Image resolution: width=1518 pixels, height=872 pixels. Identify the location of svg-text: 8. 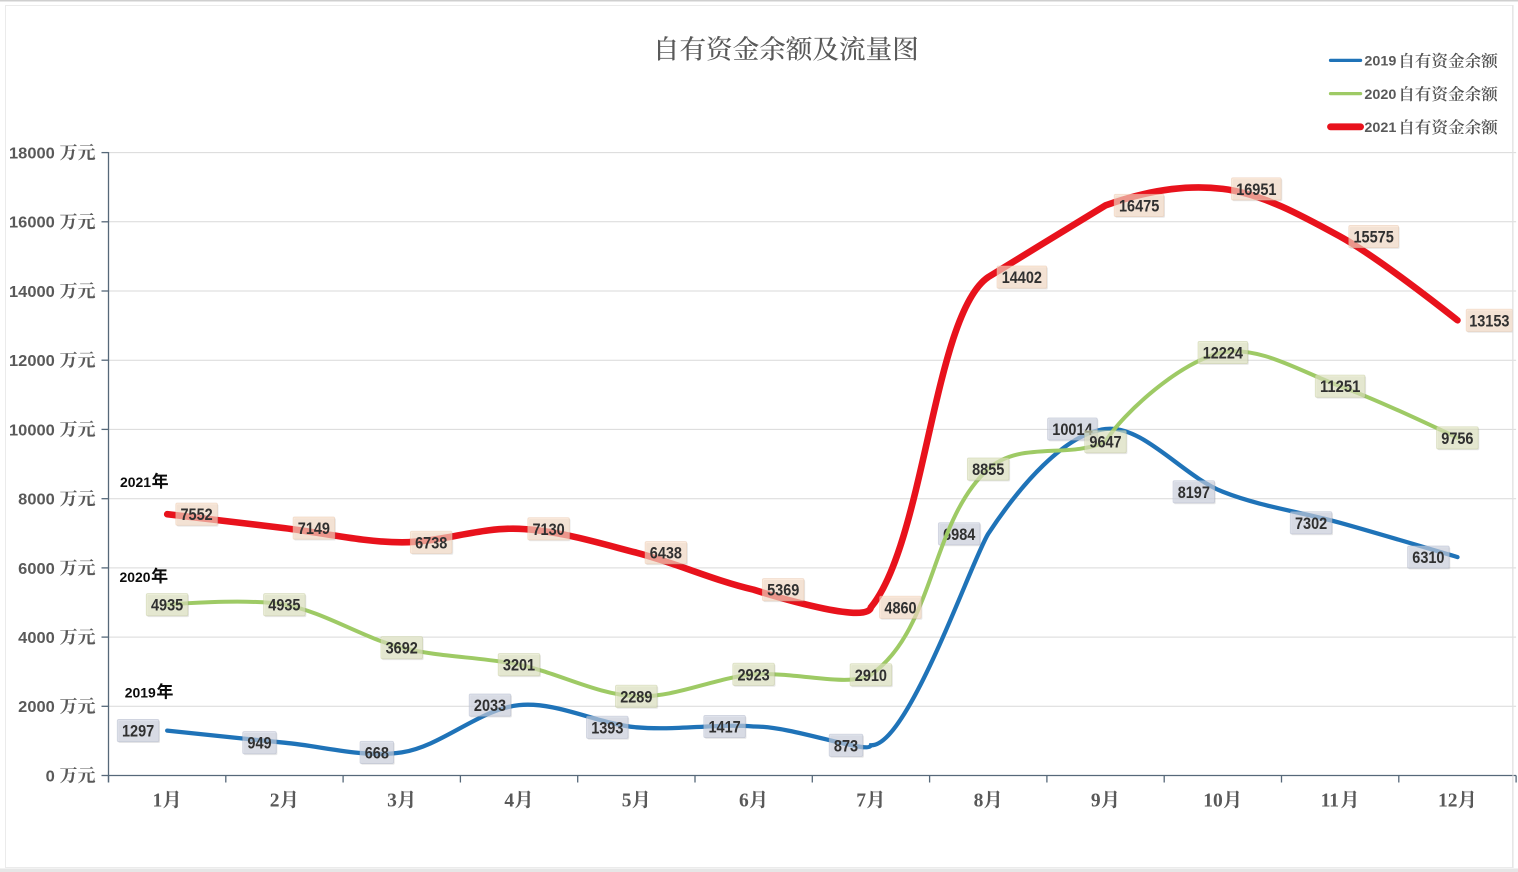
(979, 801).